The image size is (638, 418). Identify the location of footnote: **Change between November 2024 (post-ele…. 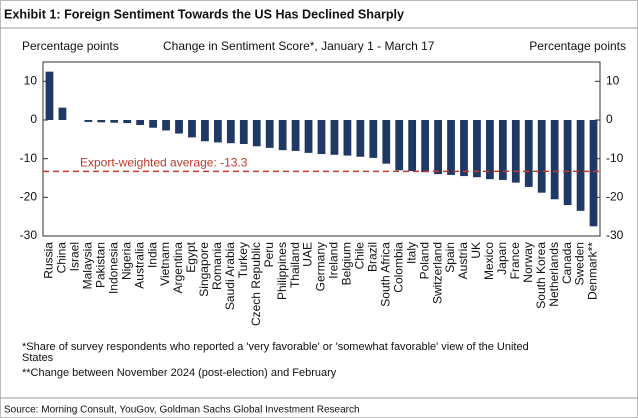
(179, 373).